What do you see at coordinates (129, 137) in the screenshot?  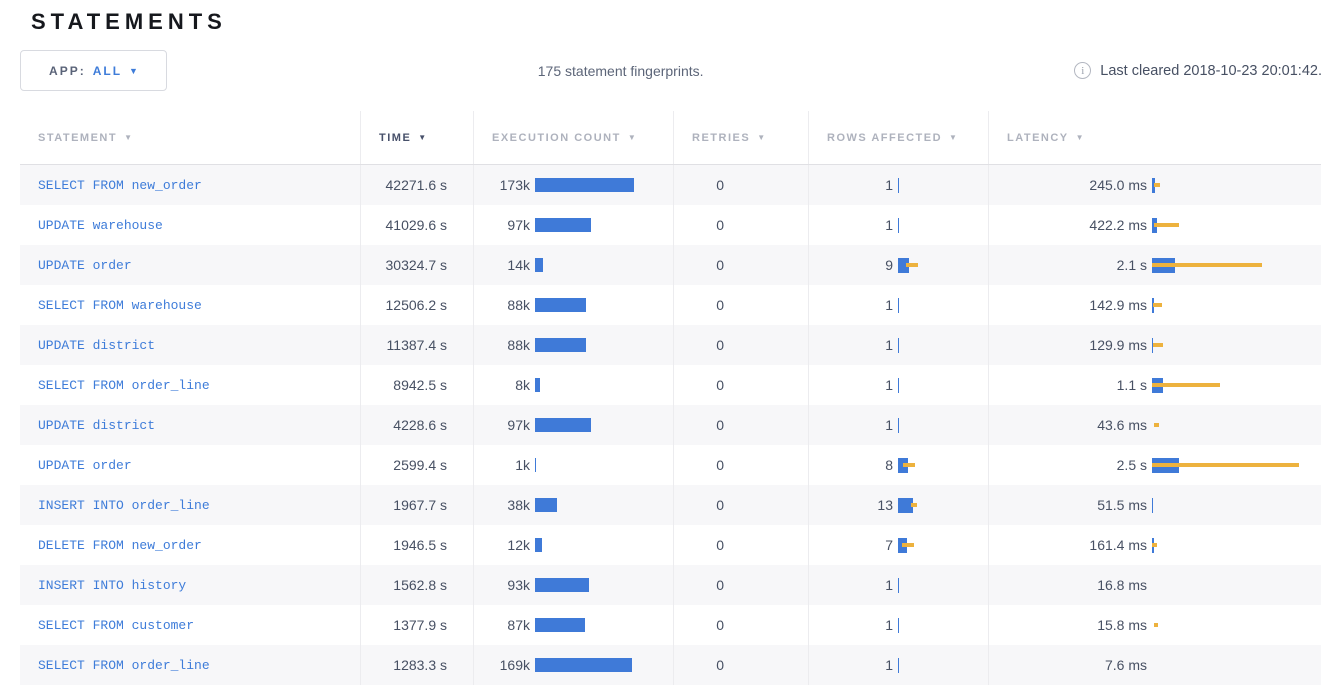 I see `sort-arrow-icon: ▼` at bounding box center [129, 137].